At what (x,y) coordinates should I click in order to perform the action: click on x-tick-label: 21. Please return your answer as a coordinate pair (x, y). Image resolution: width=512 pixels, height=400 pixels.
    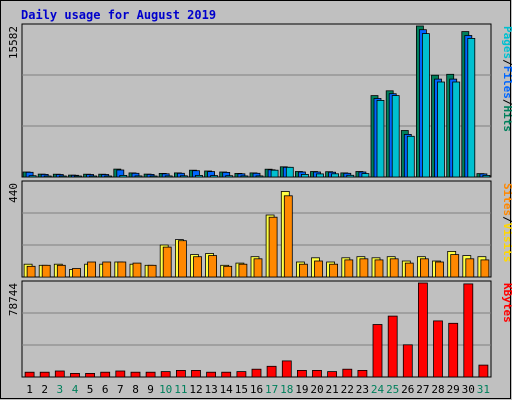
    Looking at the image, I should click on (331, 389).